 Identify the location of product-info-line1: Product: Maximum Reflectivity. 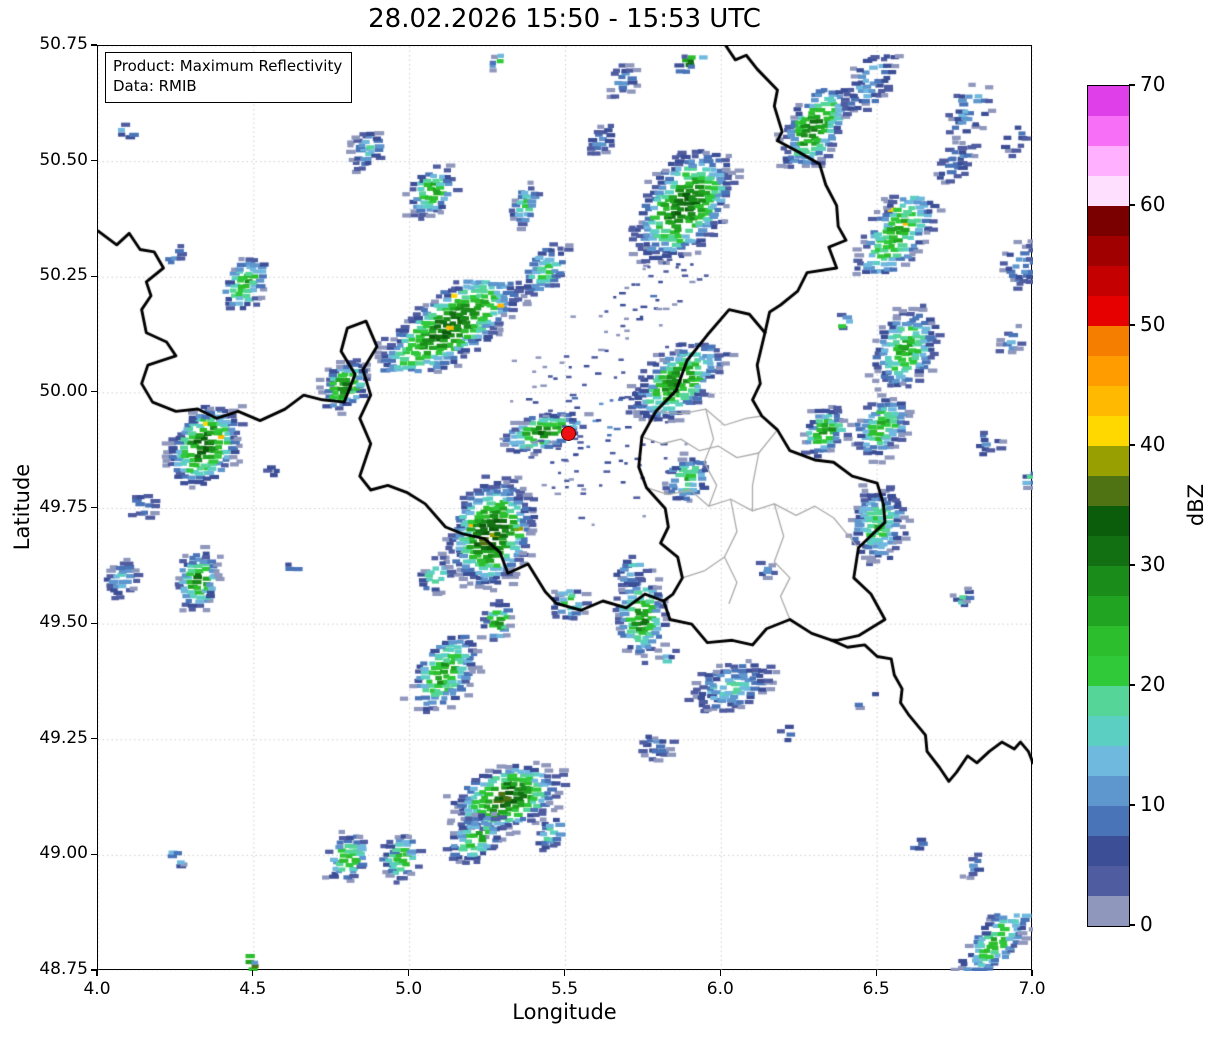
(228, 66).